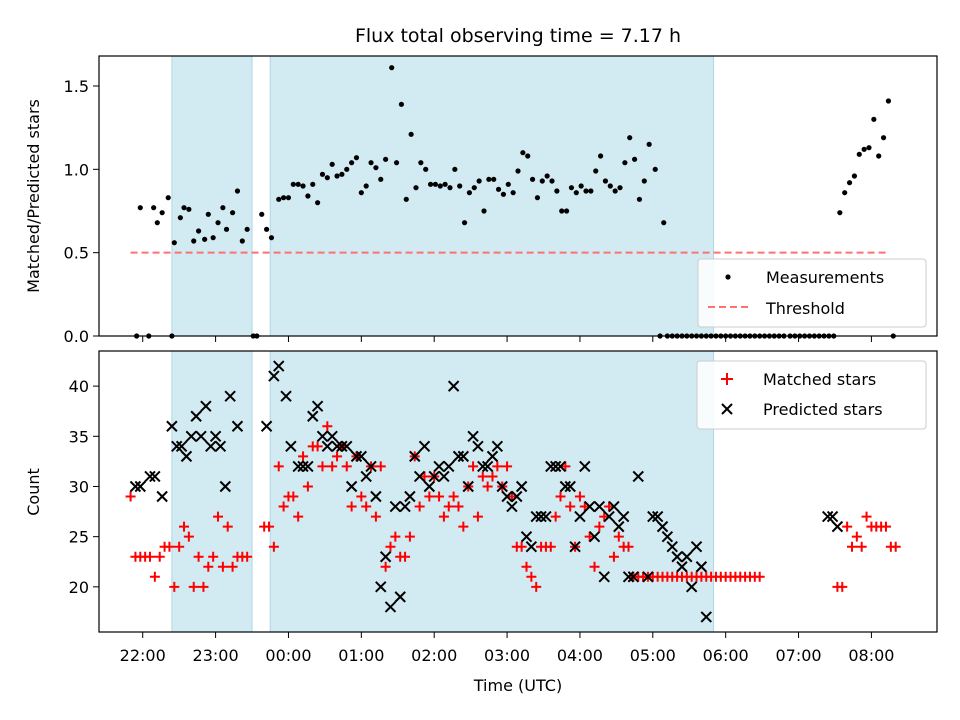 This screenshot has width=960, height=720. What do you see at coordinates (361, 655) in the screenshot?
I see `x-tick-label: 01:00` at bounding box center [361, 655].